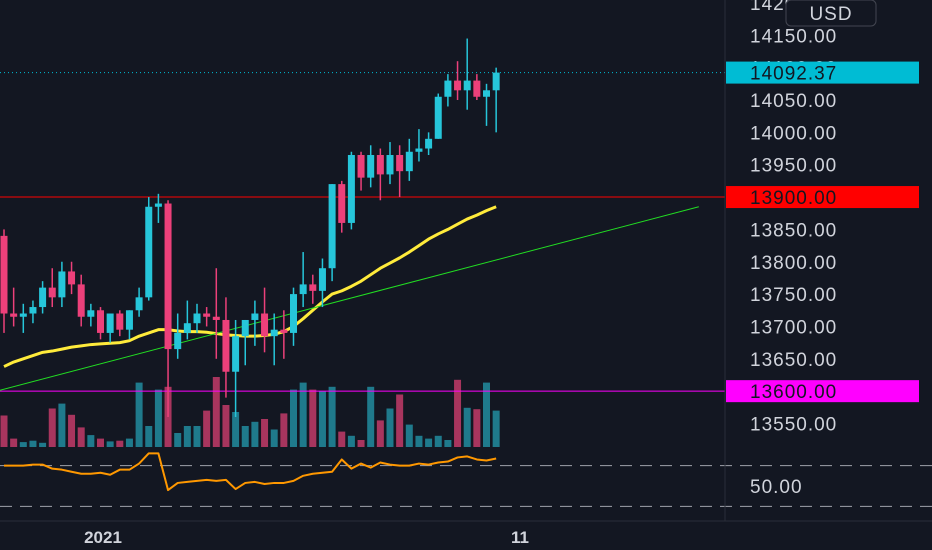 The height and width of the screenshot is (550, 932). I want to click on currency-button: USD, so click(831, 13).